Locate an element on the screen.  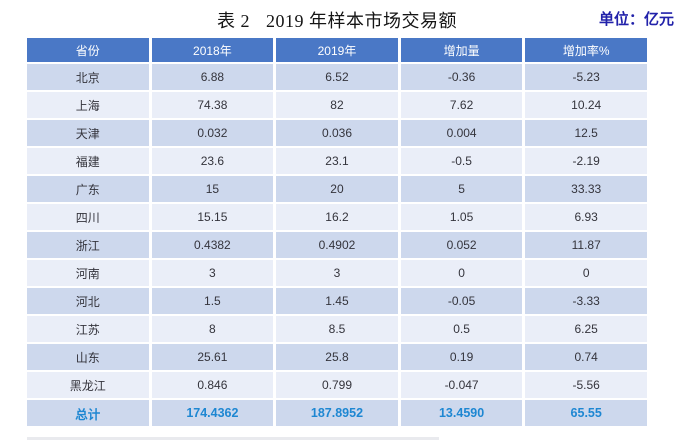
value-cell: 0.74 is located at coordinates (586, 357).